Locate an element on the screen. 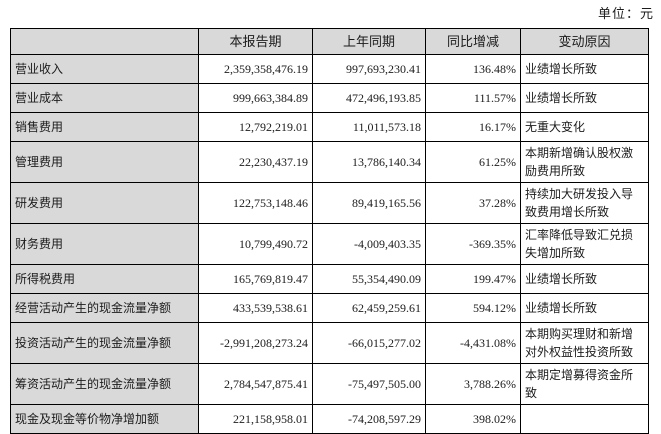  column-header-2: 上年同期 is located at coordinates (369, 41).